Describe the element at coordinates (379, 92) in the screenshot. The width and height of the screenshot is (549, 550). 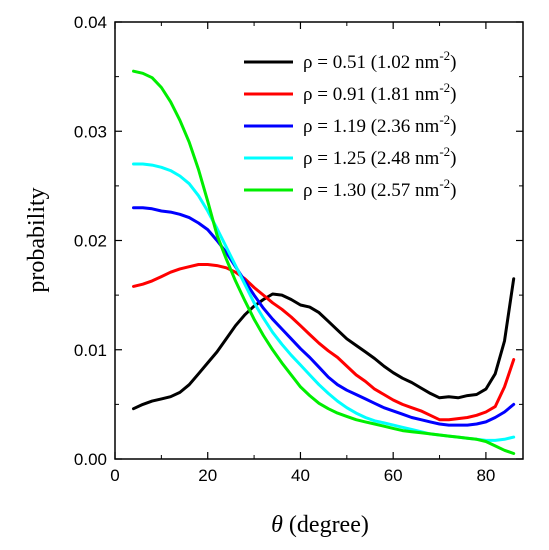
I see `legend-label-2: ρ = 0.91 (1.81 nm-2)` at that location.